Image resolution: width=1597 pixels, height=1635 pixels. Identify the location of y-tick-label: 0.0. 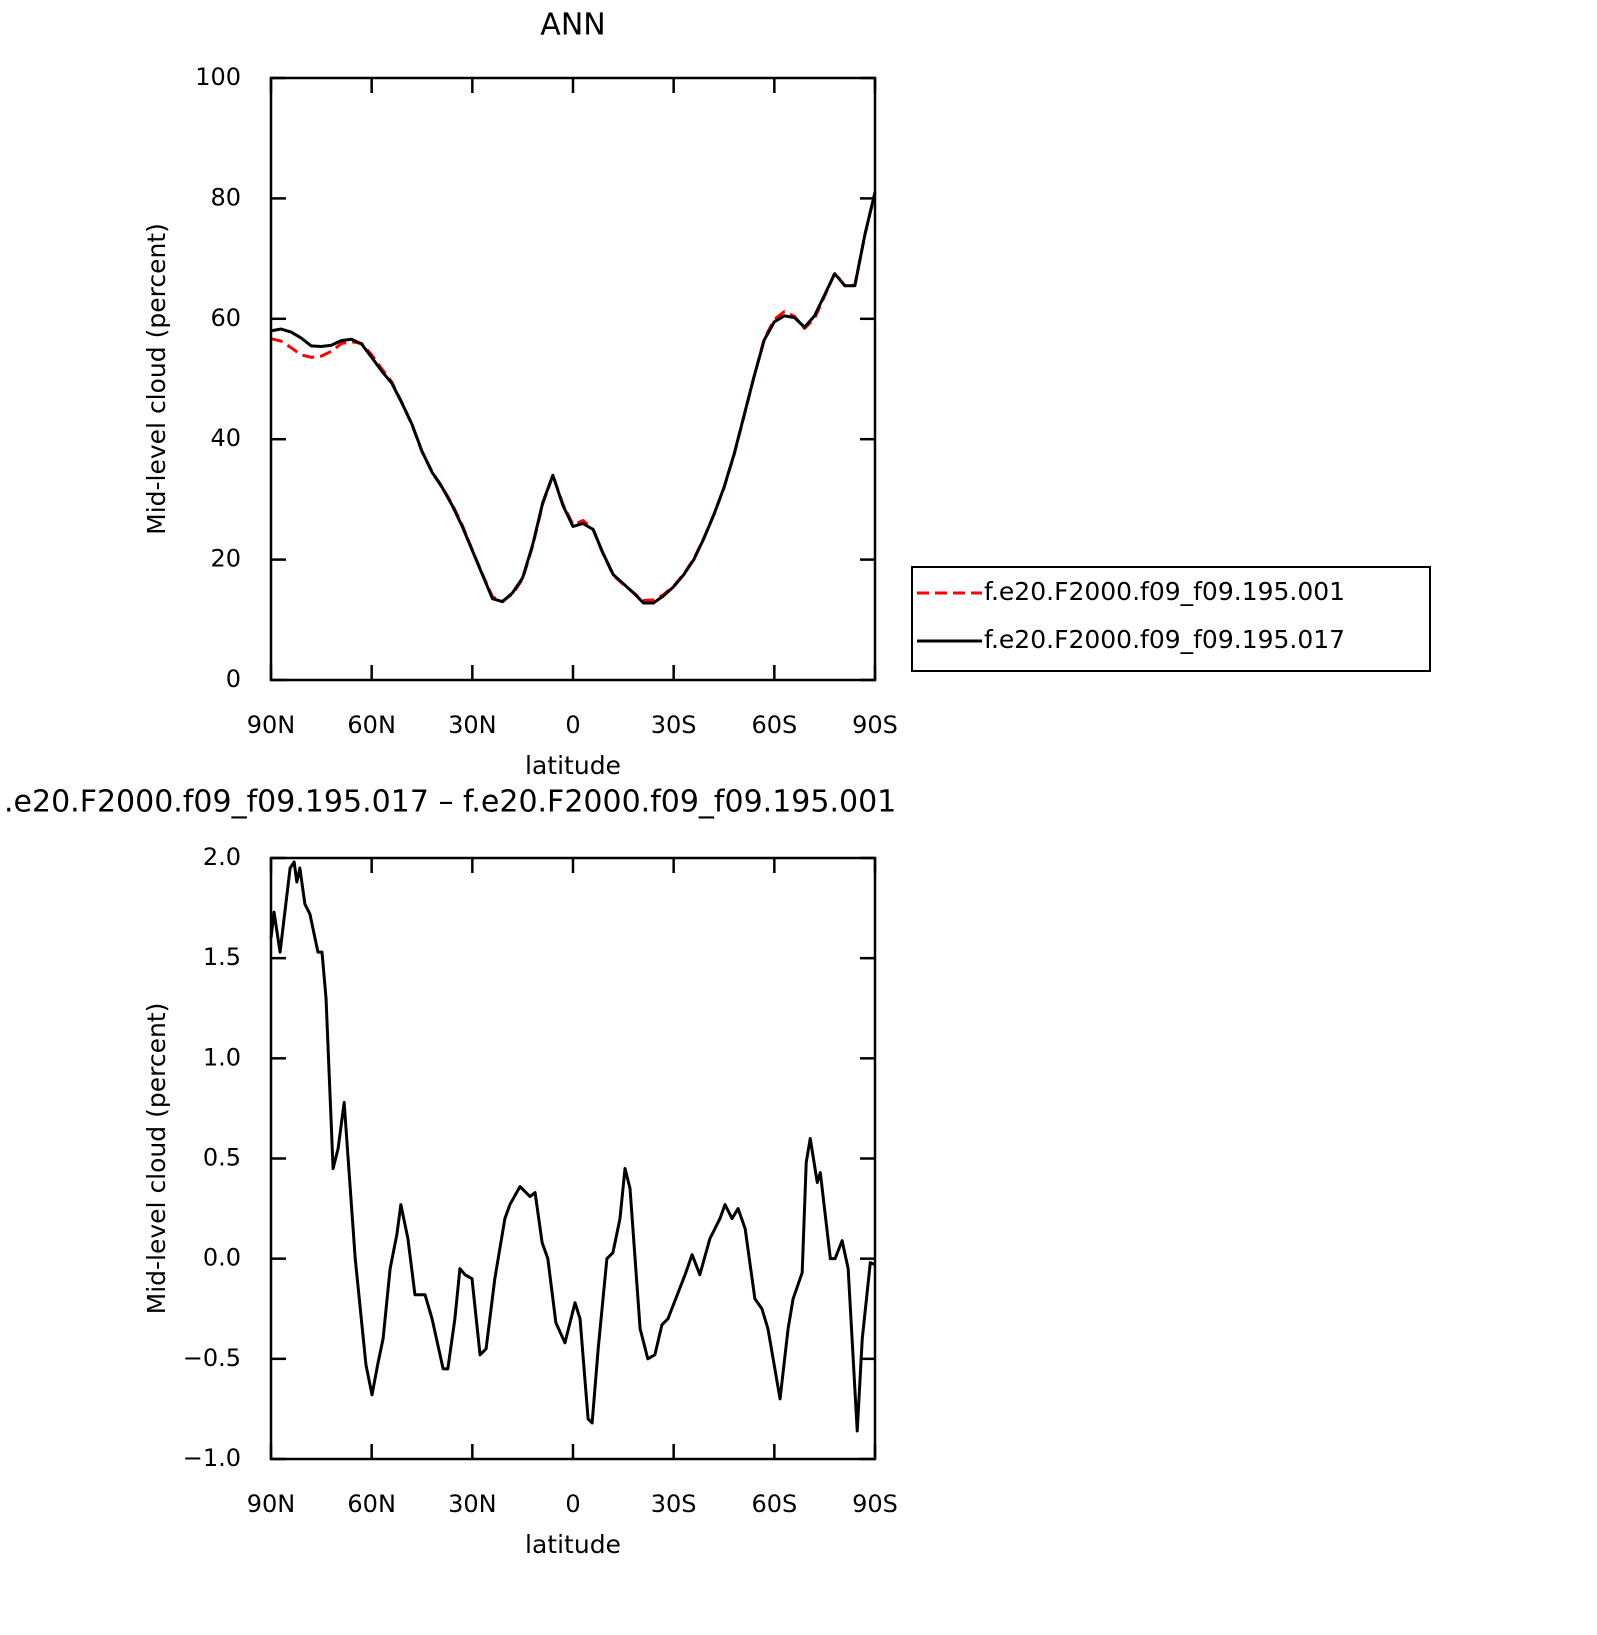
(222, 1258).